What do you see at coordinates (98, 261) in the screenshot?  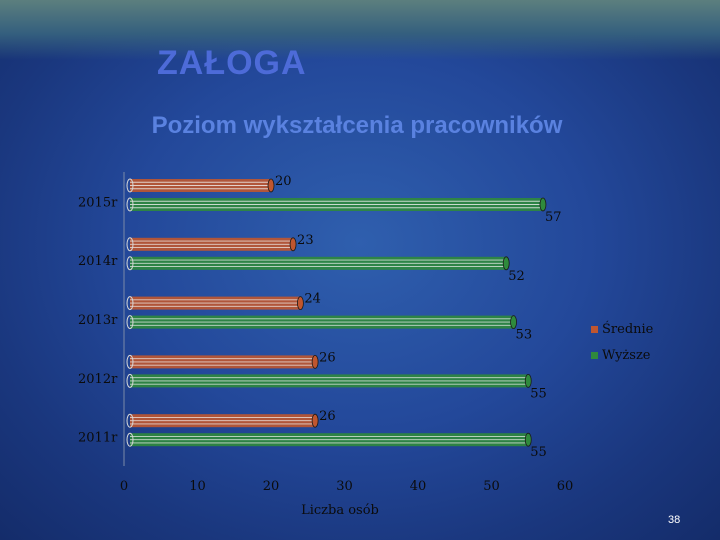 I see `category-label: 2014r` at bounding box center [98, 261].